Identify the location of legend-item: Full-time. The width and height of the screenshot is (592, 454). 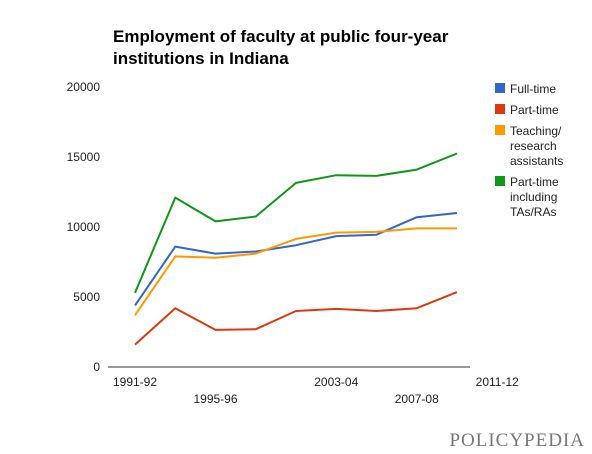
(525, 89).